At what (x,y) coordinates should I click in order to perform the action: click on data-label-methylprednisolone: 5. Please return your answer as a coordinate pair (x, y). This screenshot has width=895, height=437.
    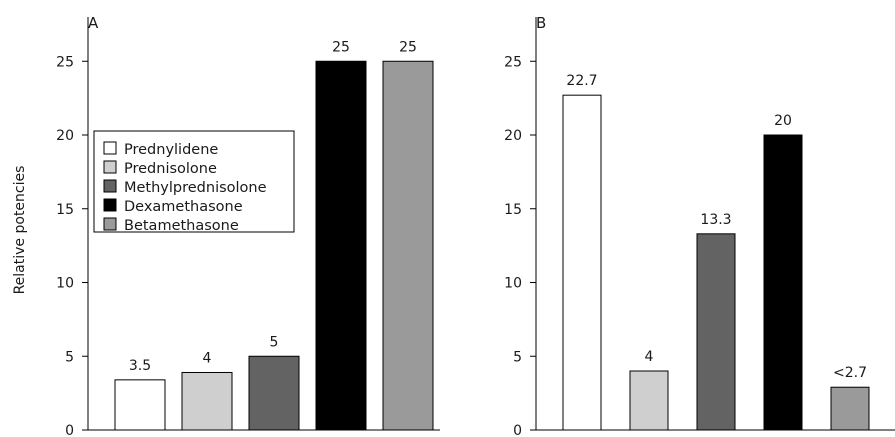
    Looking at the image, I should click on (274, 342).